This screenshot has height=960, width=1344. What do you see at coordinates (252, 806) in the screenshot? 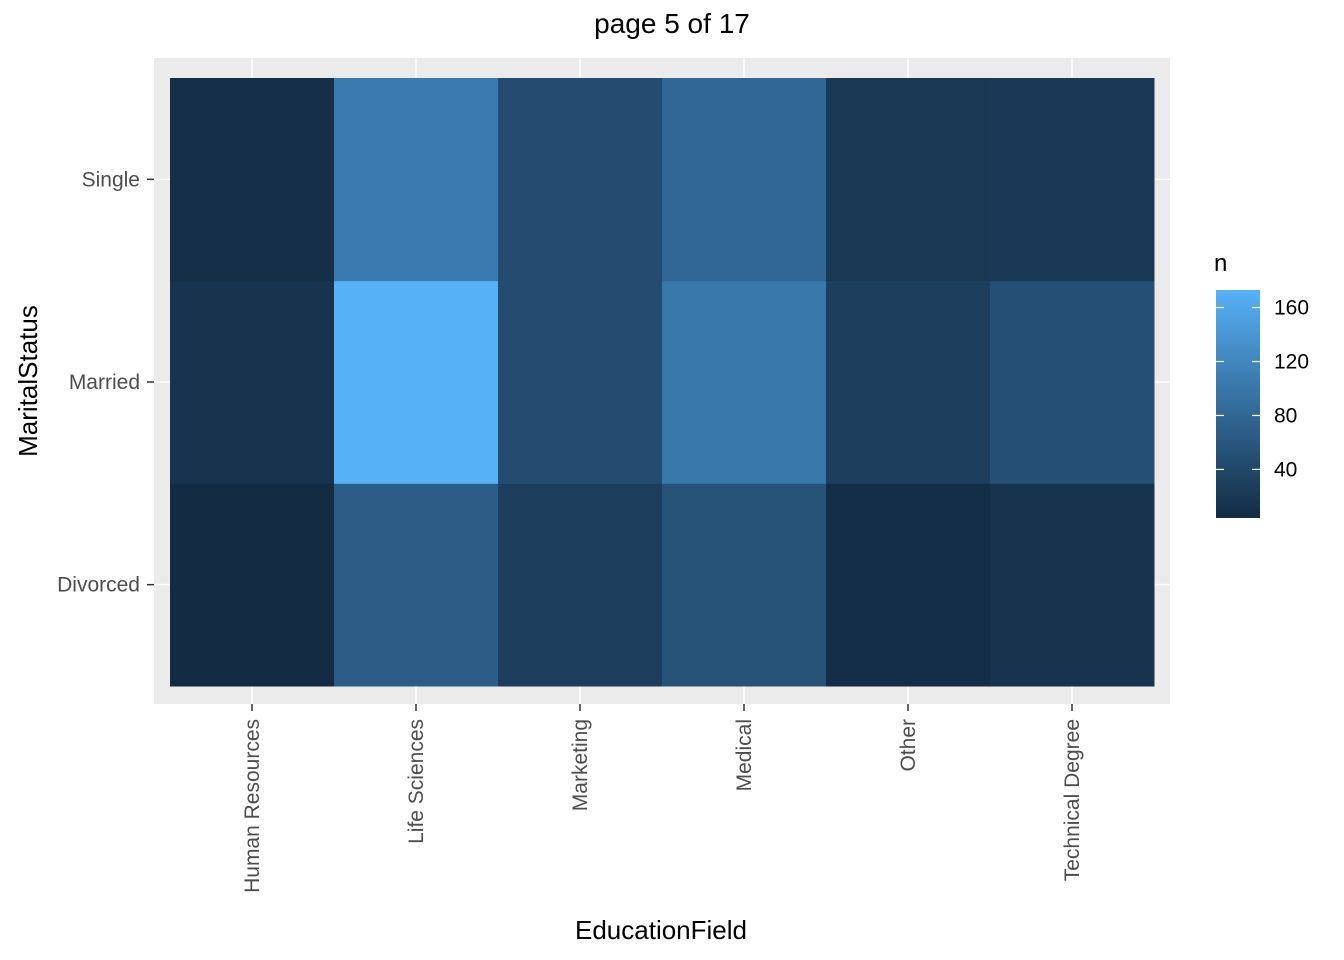
I see `x-tick-label: Human Resources` at bounding box center [252, 806].